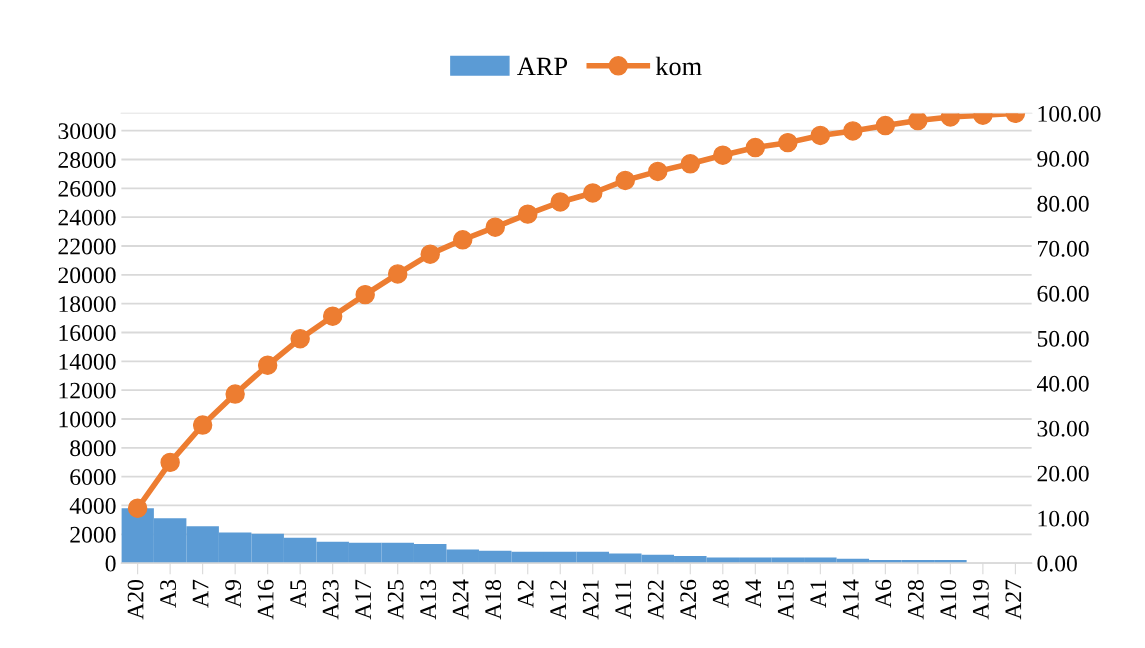 The height and width of the screenshot is (648, 1145). What do you see at coordinates (1063, 518) in the screenshot?
I see `y2-tick-label: 10.00` at bounding box center [1063, 518].